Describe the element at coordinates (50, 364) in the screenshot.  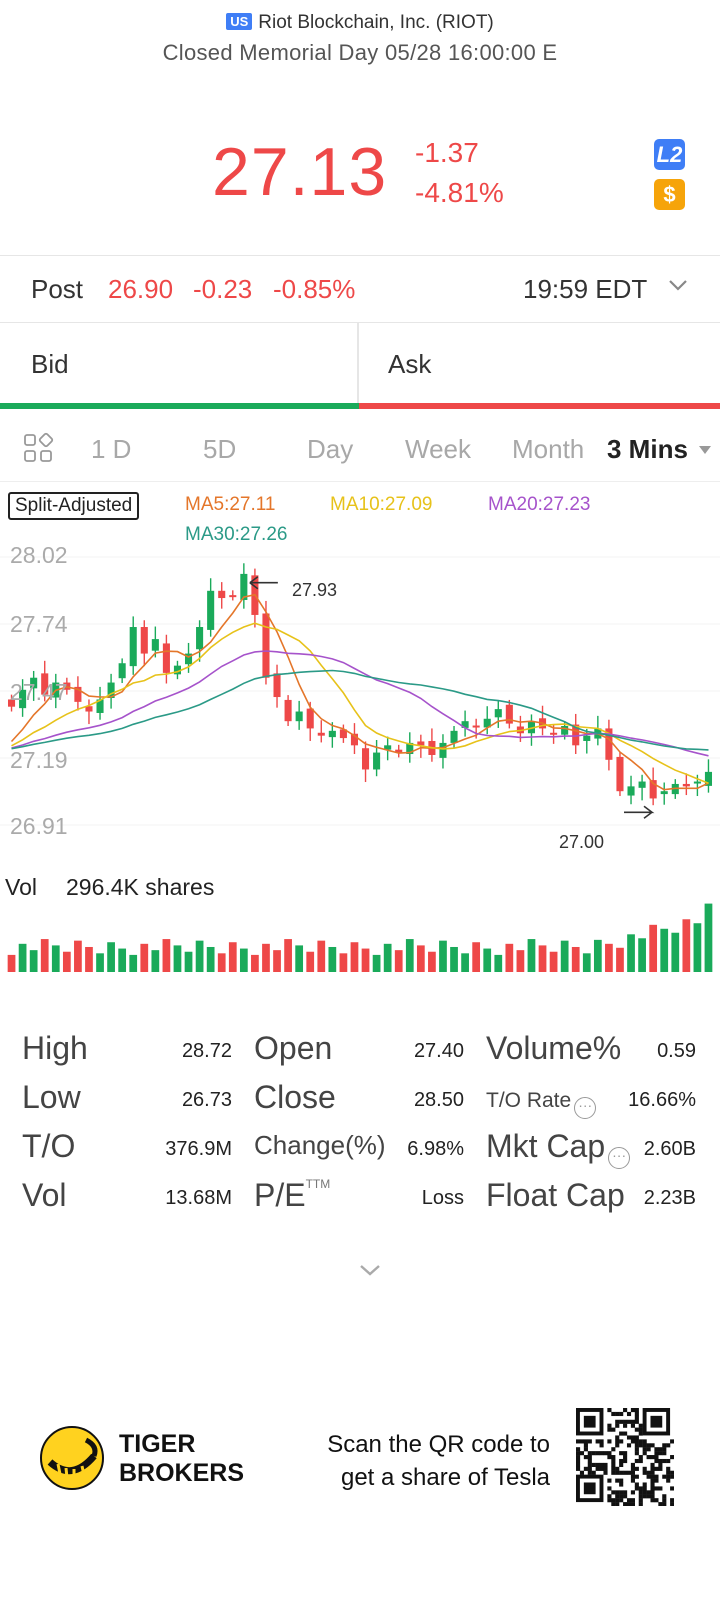
I see `bid-label: Bid` at that location.